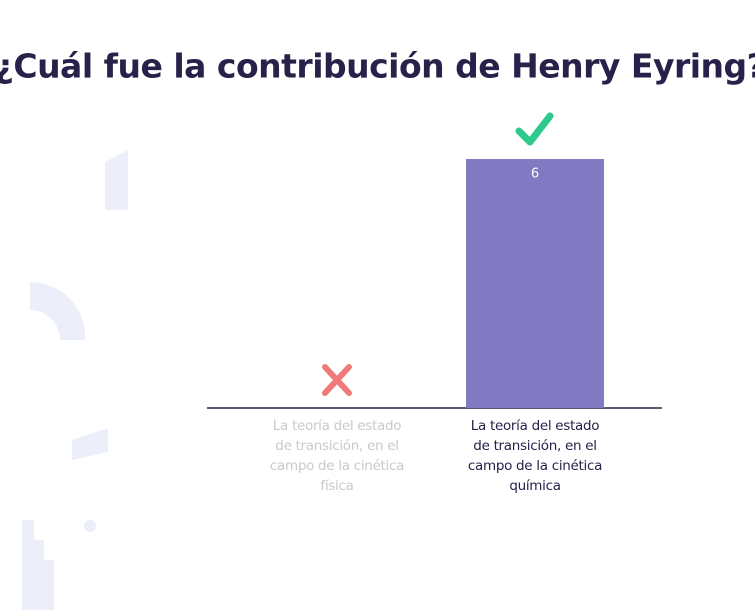  What do you see at coordinates (337, 380) in the screenshot?
I see `incorrect-icon` at bounding box center [337, 380].